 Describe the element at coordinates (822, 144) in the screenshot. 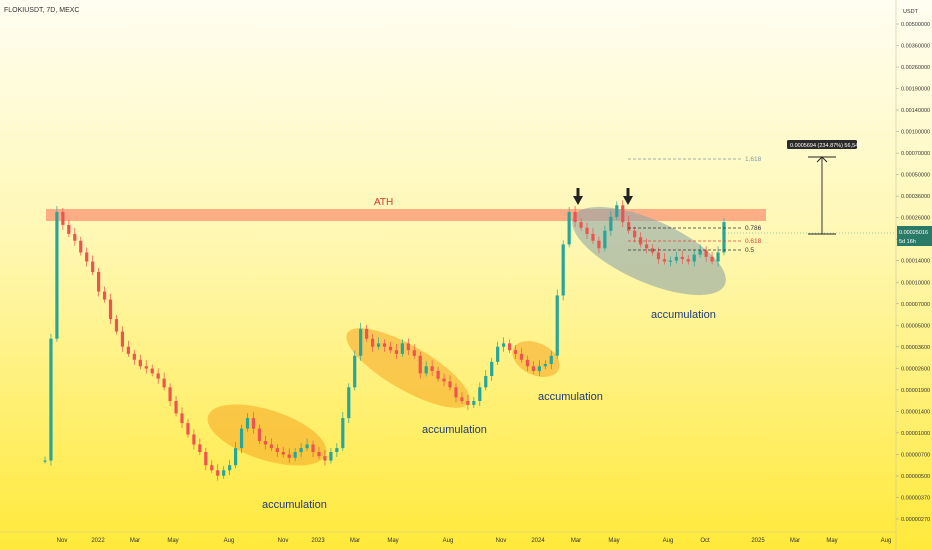

I see `measure-label-box` at that location.